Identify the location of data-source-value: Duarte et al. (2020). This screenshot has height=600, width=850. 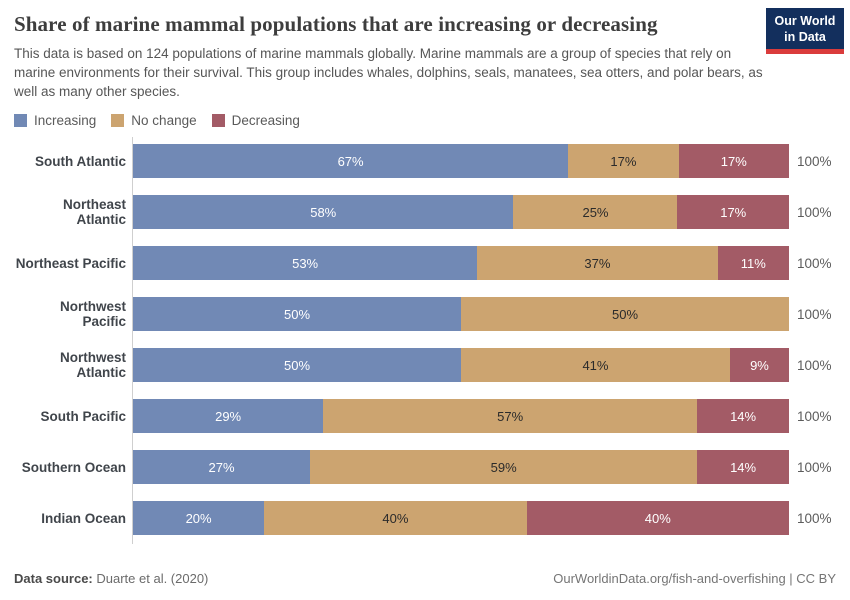
(152, 578).